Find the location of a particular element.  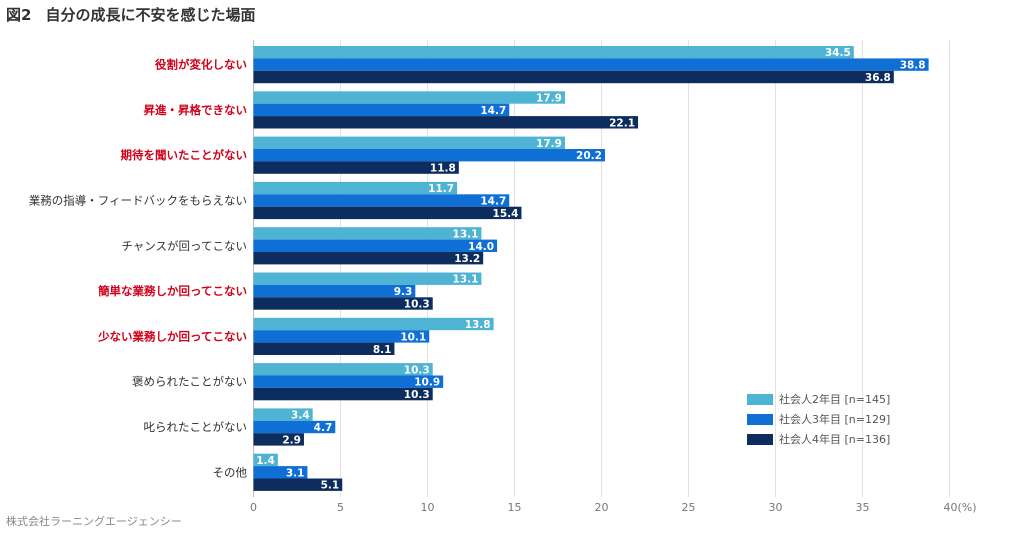

x-tick-label: 20 is located at coordinates (602, 507).